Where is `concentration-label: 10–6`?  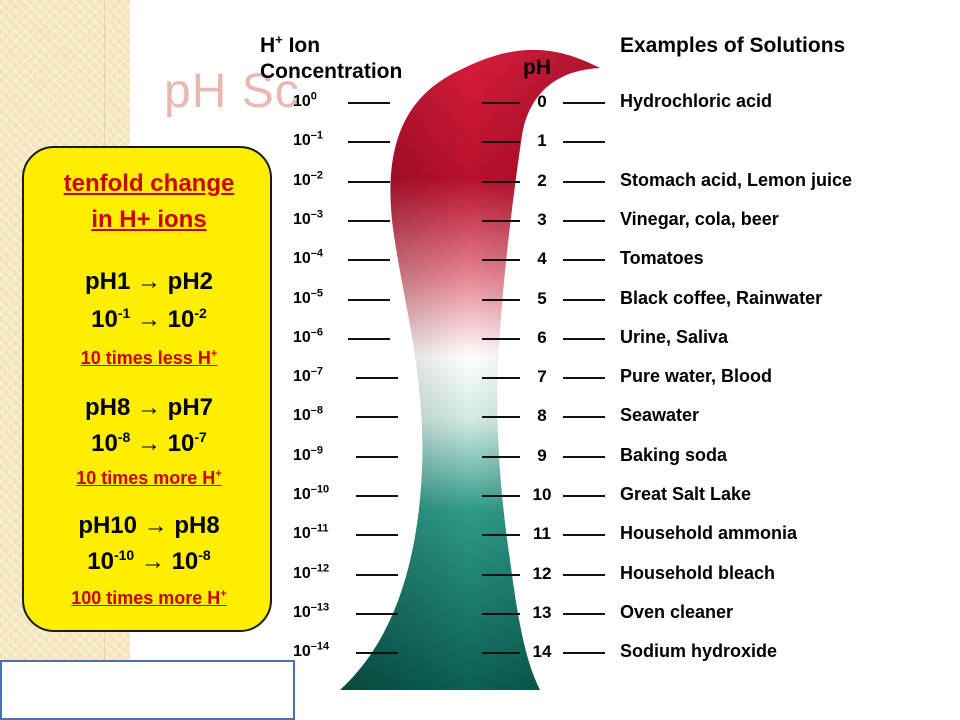 concentration-label: 10–6 is located at coordinates (308, 336).